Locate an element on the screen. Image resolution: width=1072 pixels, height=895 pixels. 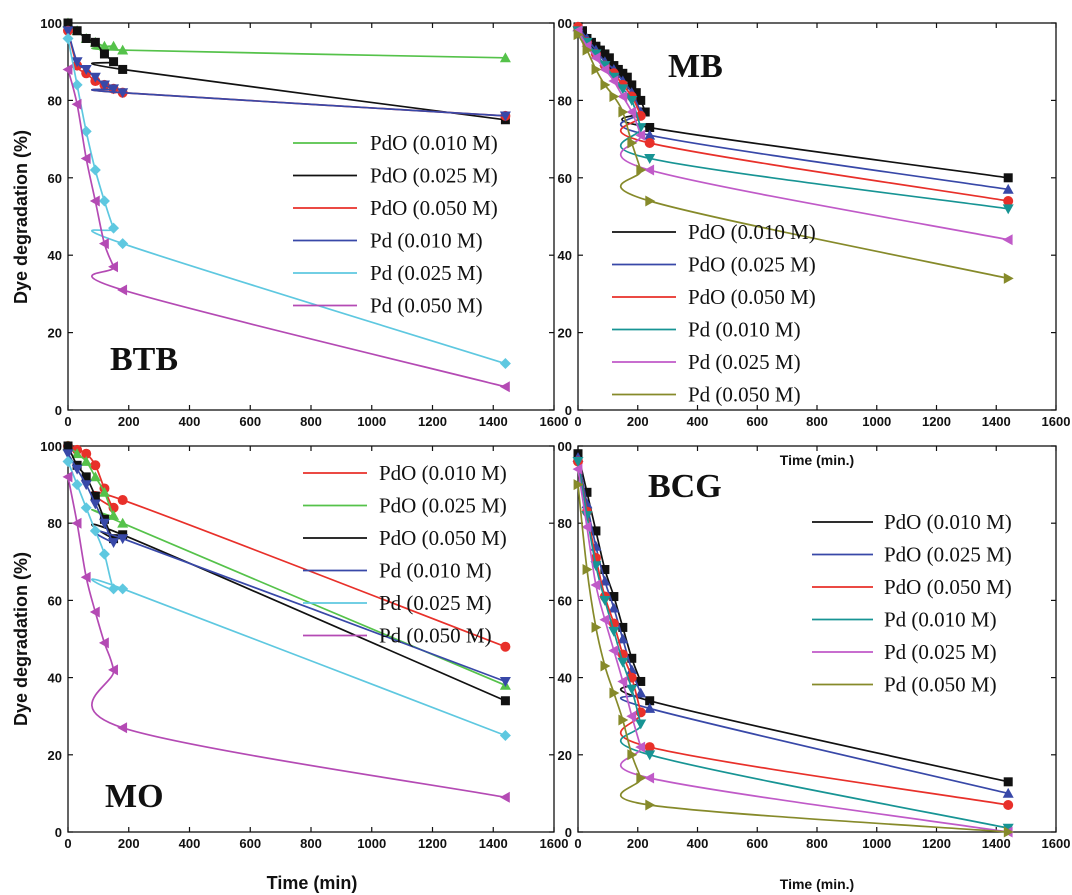
legend-label: PdO (0.050 M) is located at coordinates (948, 587).